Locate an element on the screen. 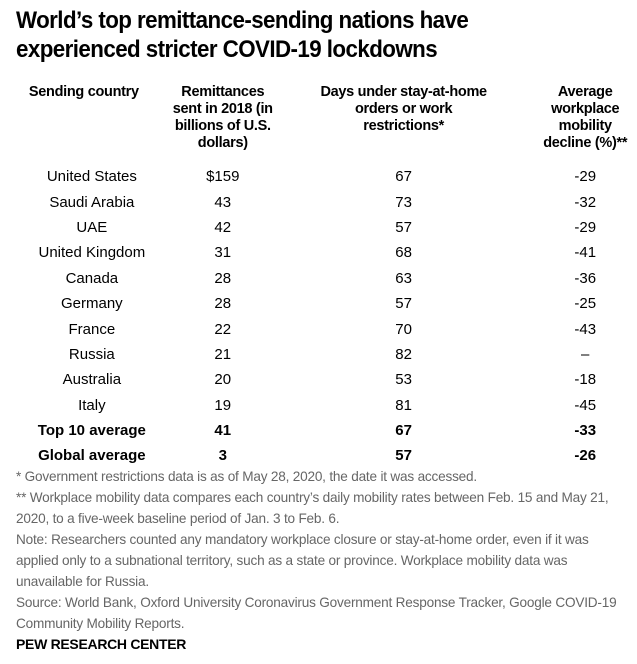 Image resolution: width=637 pixels, height=664 pixels. table-row: Global average 3 57 -26 is located at coordinates (318, 455).